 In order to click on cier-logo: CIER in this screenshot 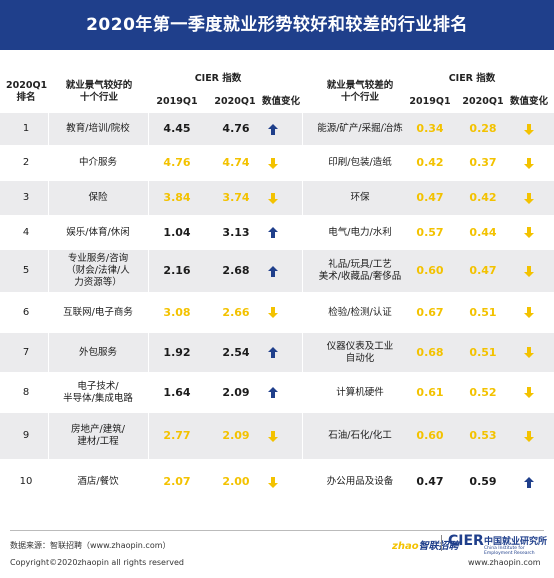, I will do `click(466, 541)`.